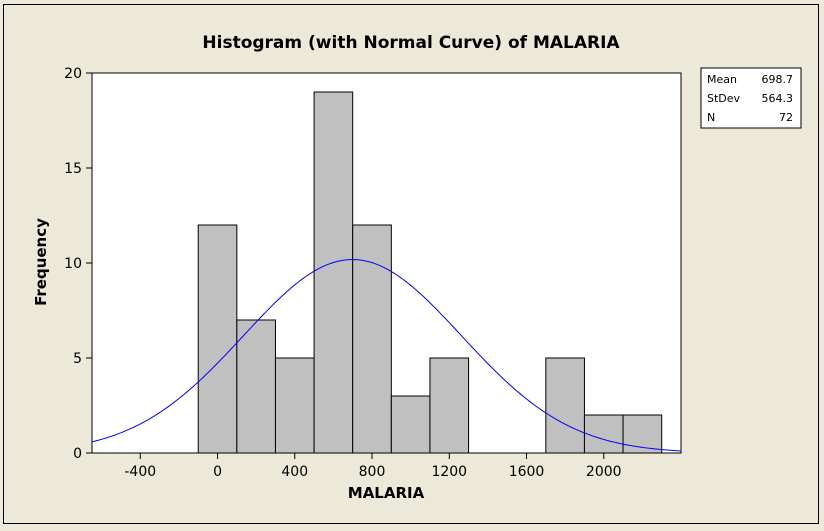 This screenshot has width=824, height=531. Describe the element at coordinates (722, 79) in the screenshot. I see `legend-mean-label: Mean` at that location.